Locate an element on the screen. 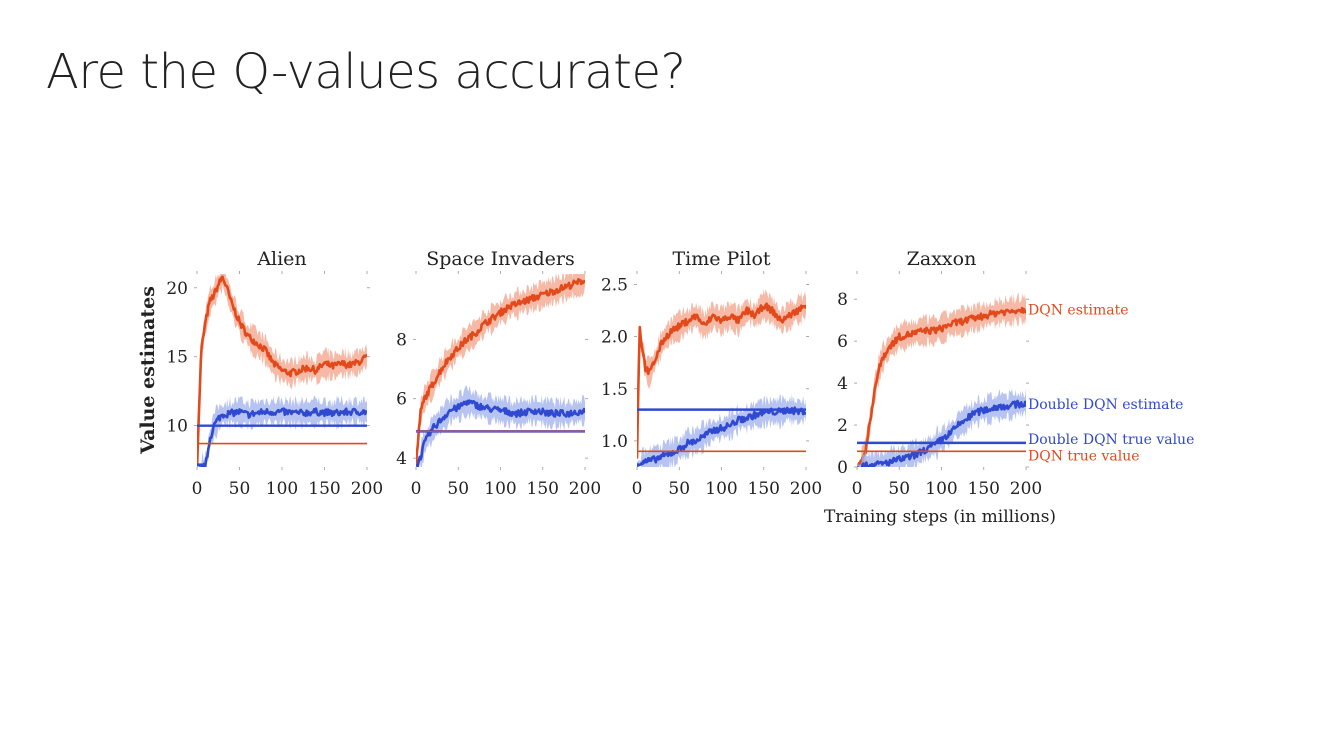 This screenshot has width=1334, height=750. chart-panel-alien: 0 50 100 150 200 10 15 20 Alien Value estimates is located at coordinates (260, 373).